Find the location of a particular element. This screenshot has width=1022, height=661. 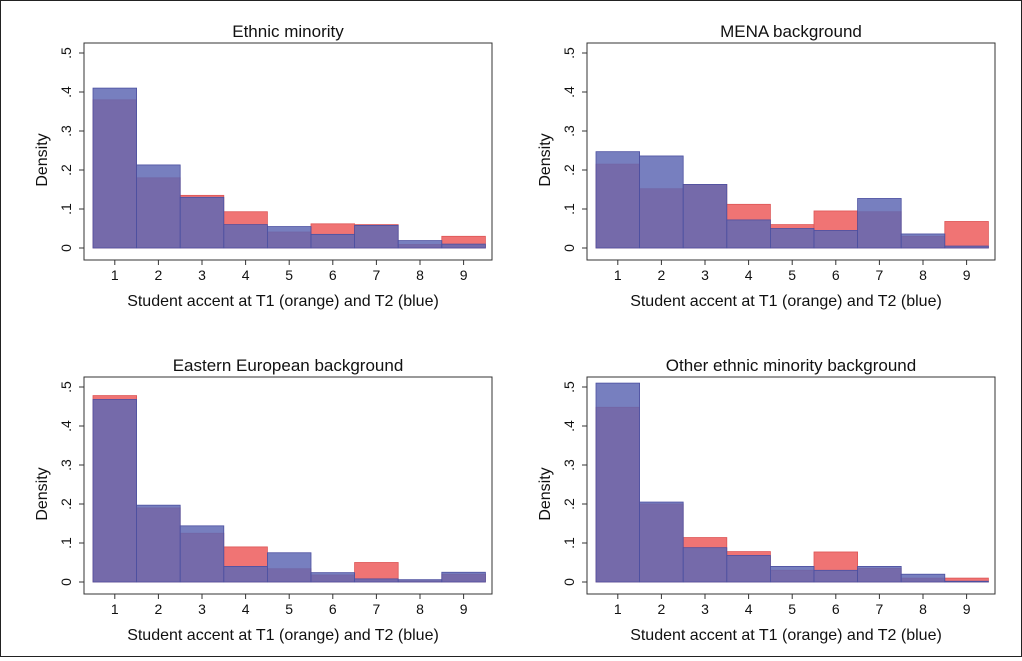

chart-title: Ethnic minority is located at coordinates (288, 31).